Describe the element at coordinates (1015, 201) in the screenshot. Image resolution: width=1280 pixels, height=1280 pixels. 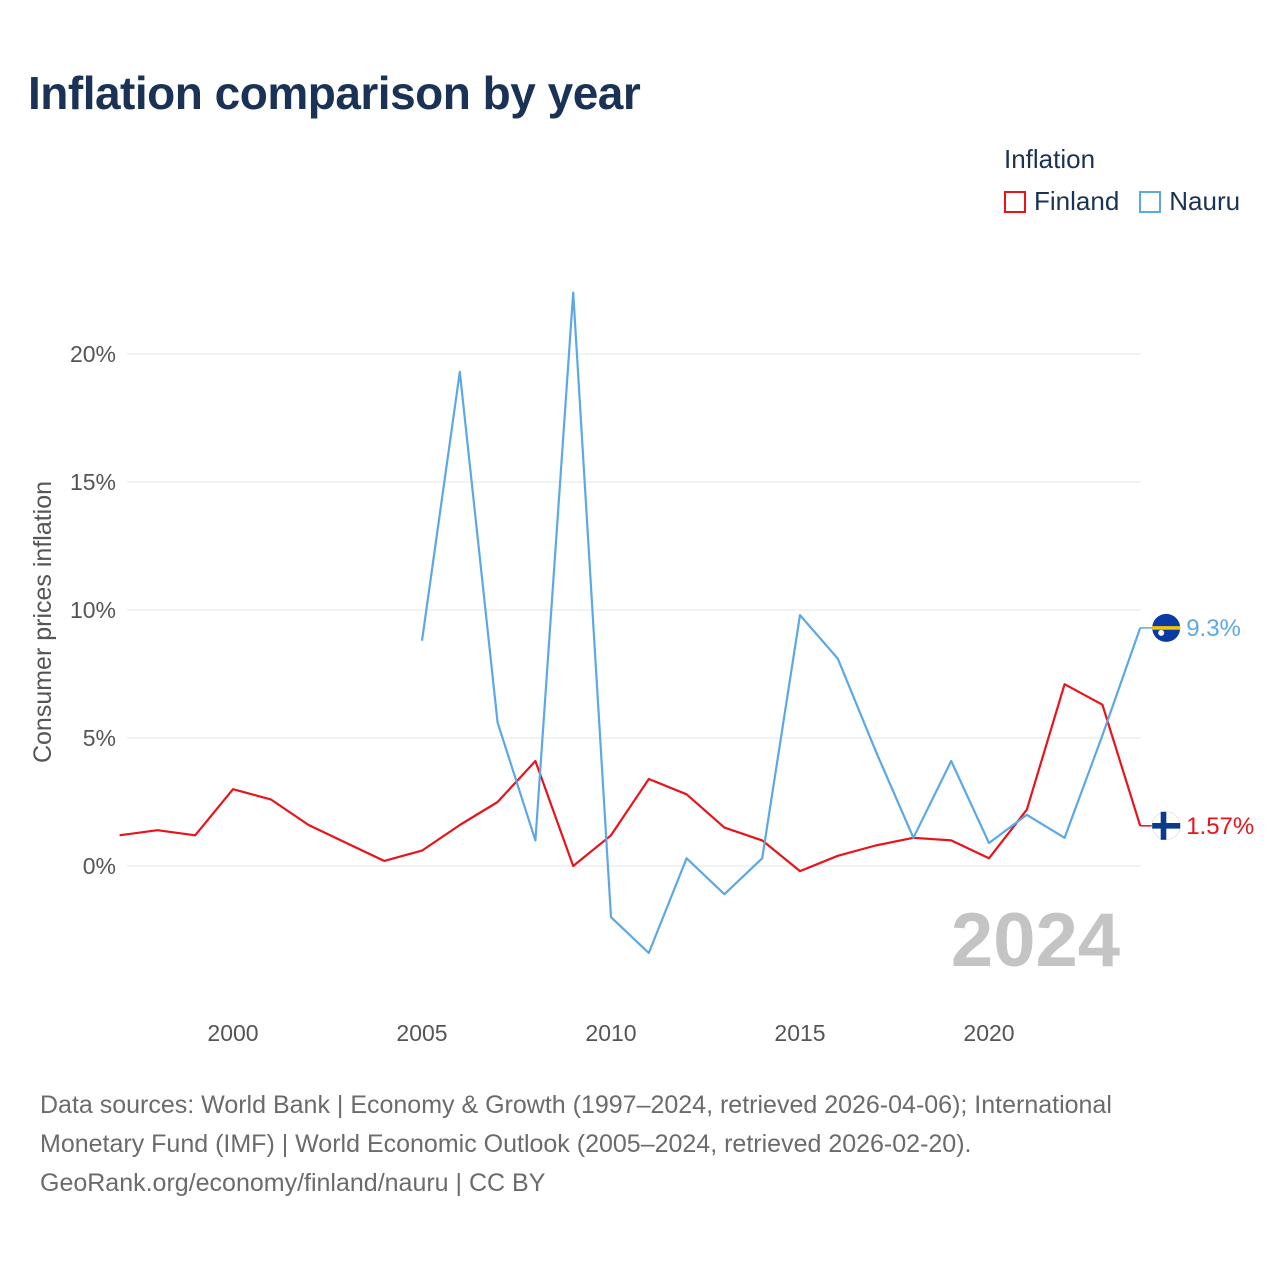
I see `legend-swatch-finland` at that location.